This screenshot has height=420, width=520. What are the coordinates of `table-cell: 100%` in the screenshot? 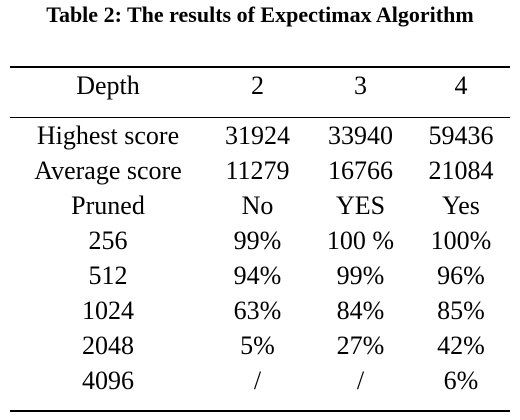 It's located at (461, 240).